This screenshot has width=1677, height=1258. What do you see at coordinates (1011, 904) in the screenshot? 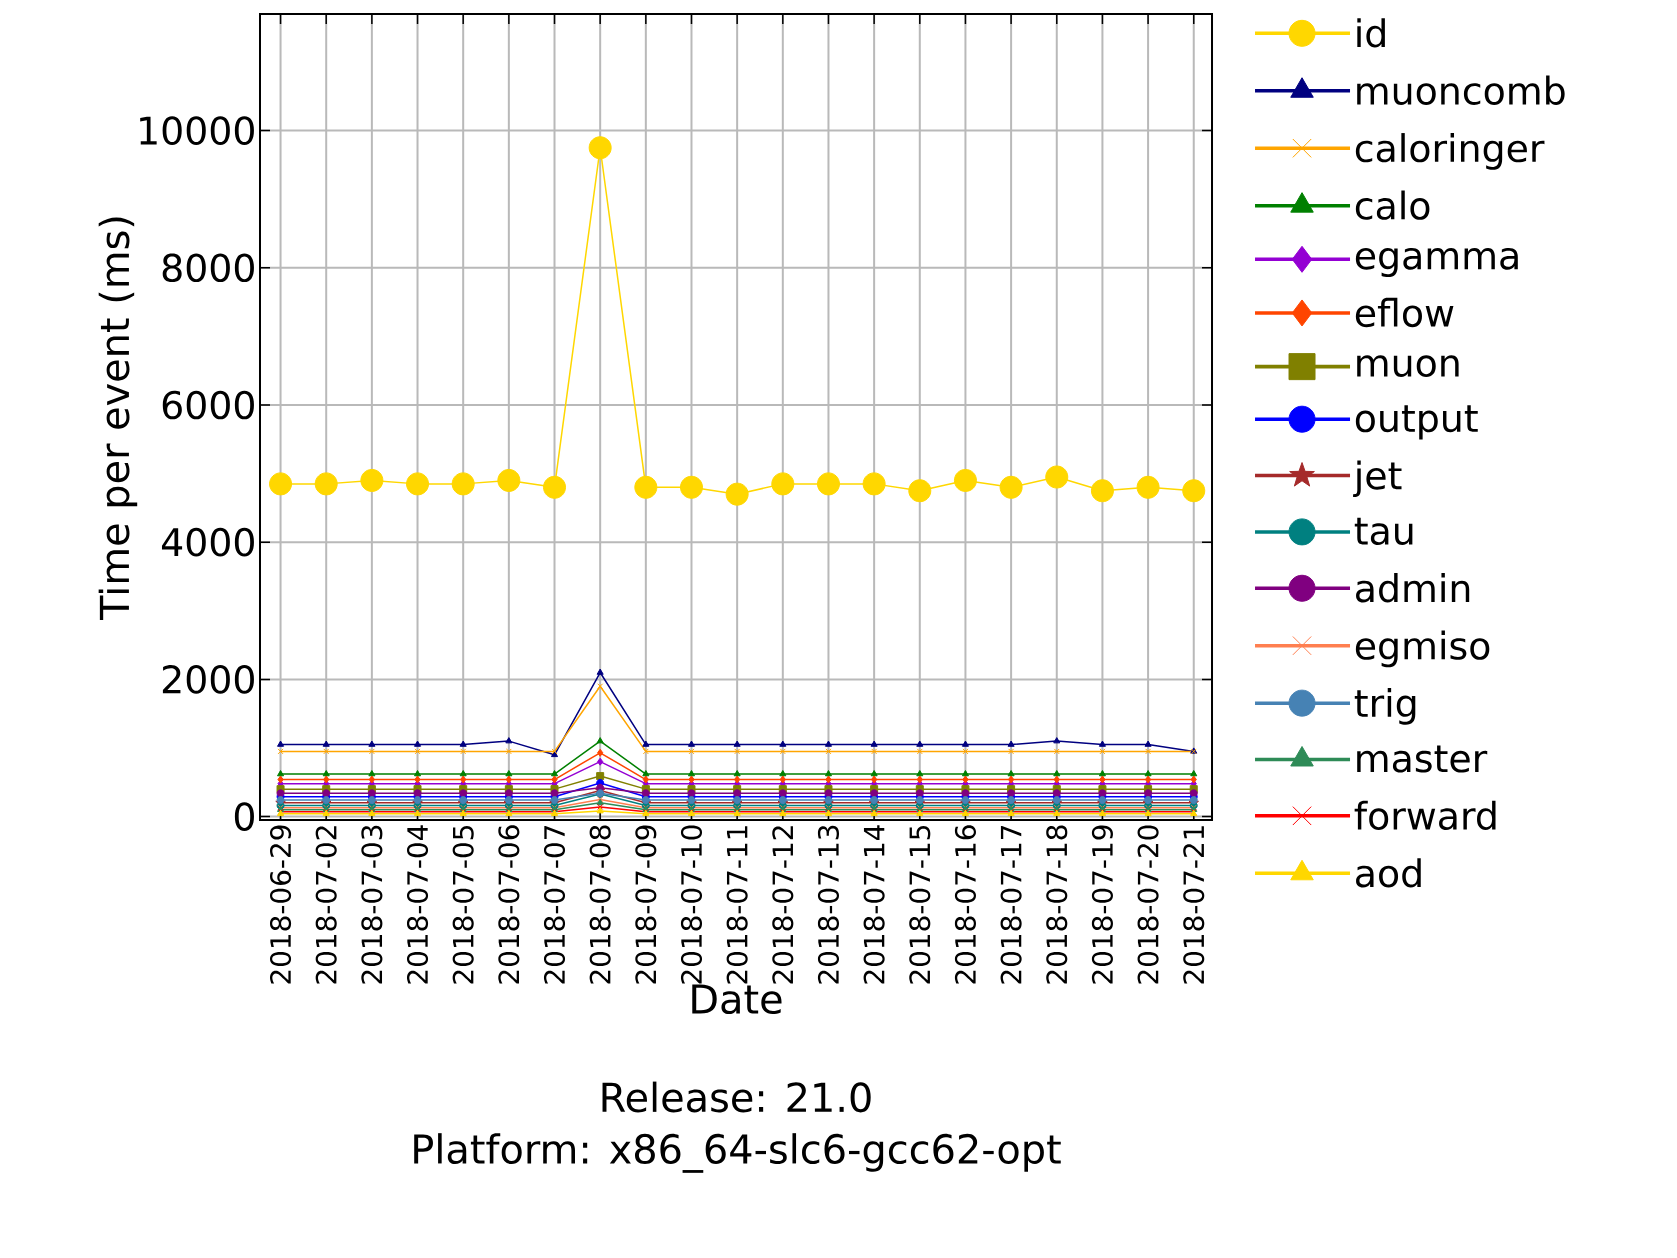
I see `x-tick-label: 2018-07-17` at bounding box center [1011, 904].